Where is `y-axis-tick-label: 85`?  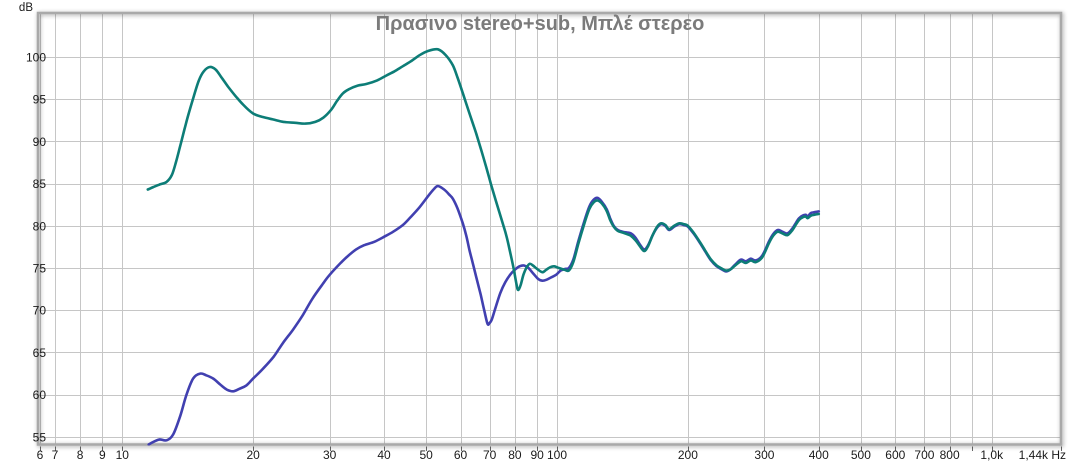 y-axis-tick-label: 85 is located at coordinates (40, 184).